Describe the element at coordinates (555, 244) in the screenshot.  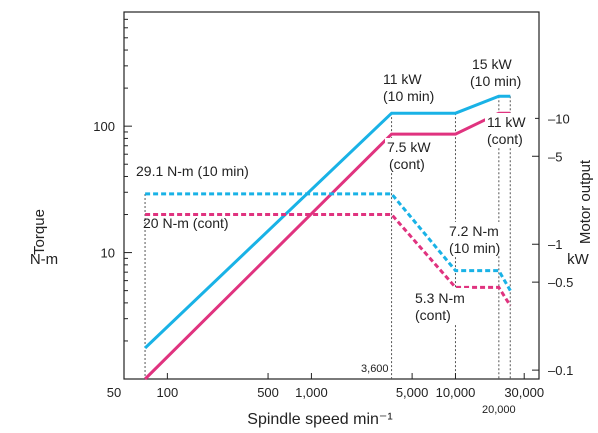
I see `right-tick-label: –1` at that location.